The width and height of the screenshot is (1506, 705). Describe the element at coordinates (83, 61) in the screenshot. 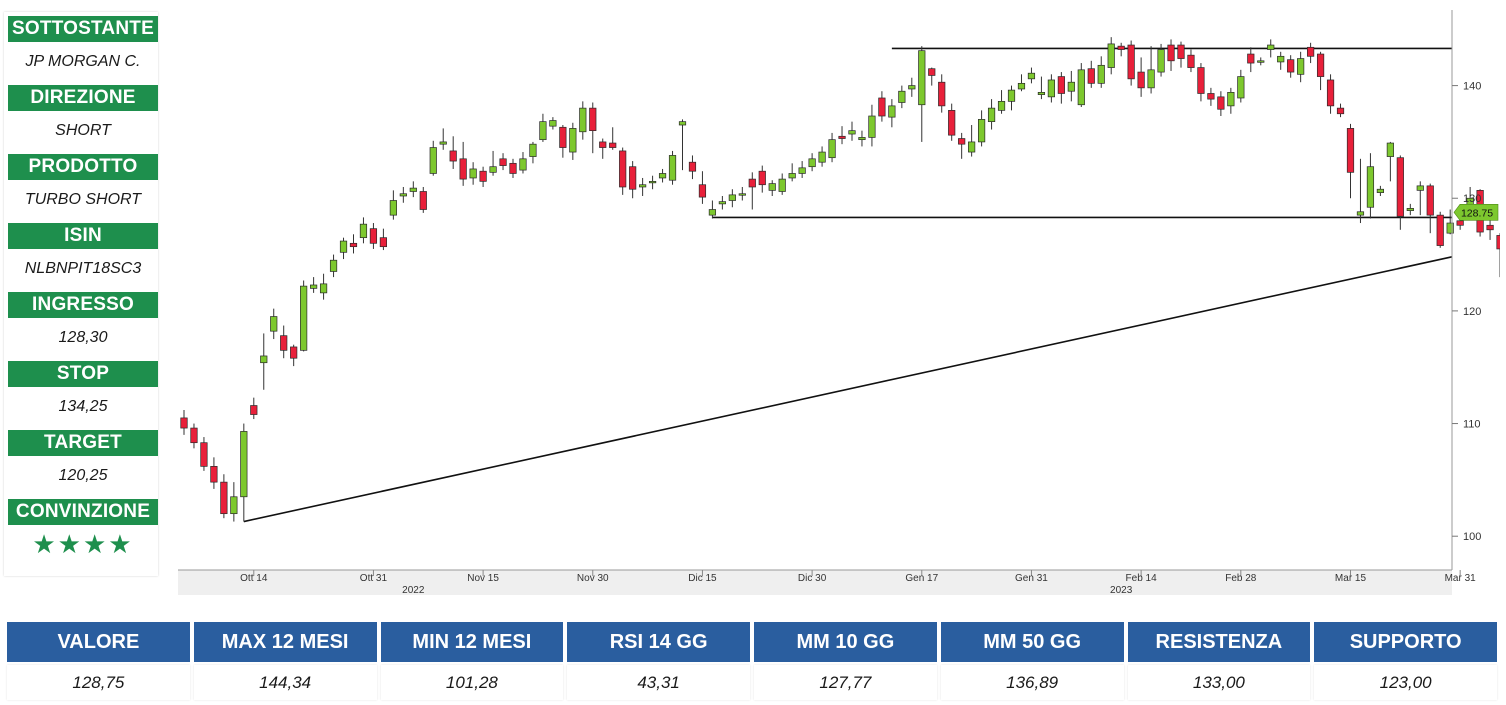

I see `sidebar-value-0: JP MORGAN C.` at that location.